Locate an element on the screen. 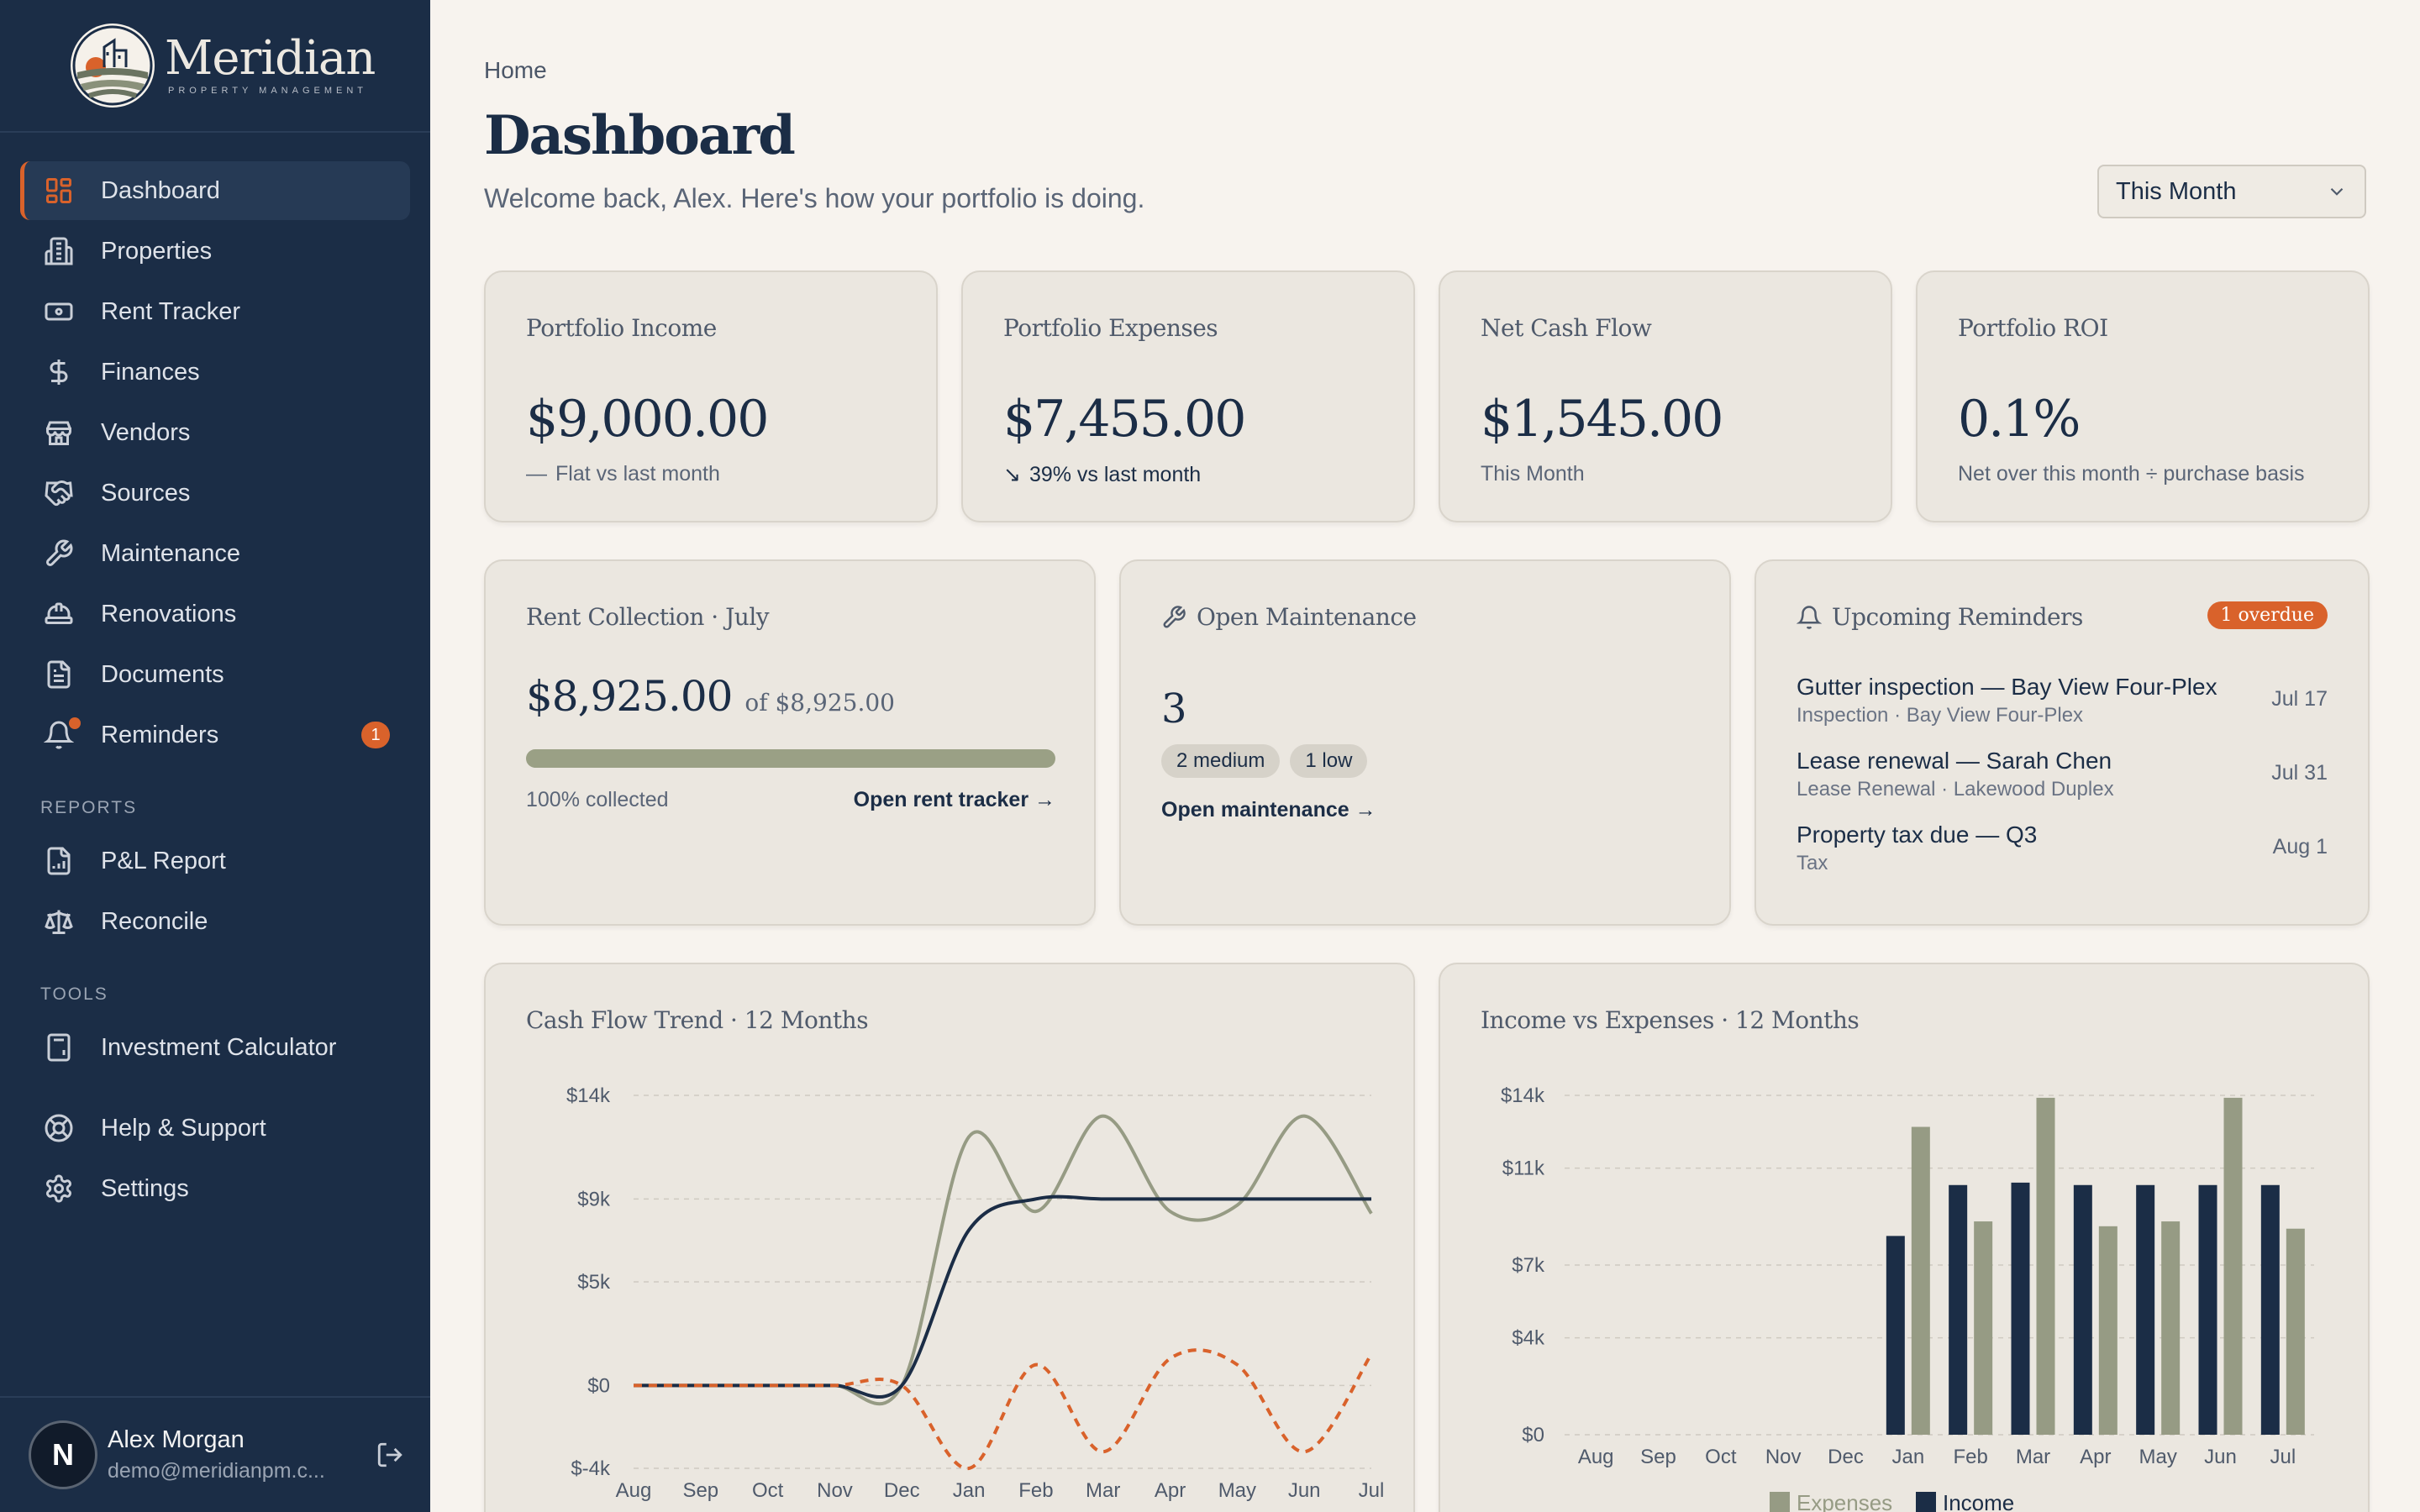 Image resolution: width=2420 pixels, height=1512 pixels. x-tick-label: Jul is located at coordinates (2283, 1457).